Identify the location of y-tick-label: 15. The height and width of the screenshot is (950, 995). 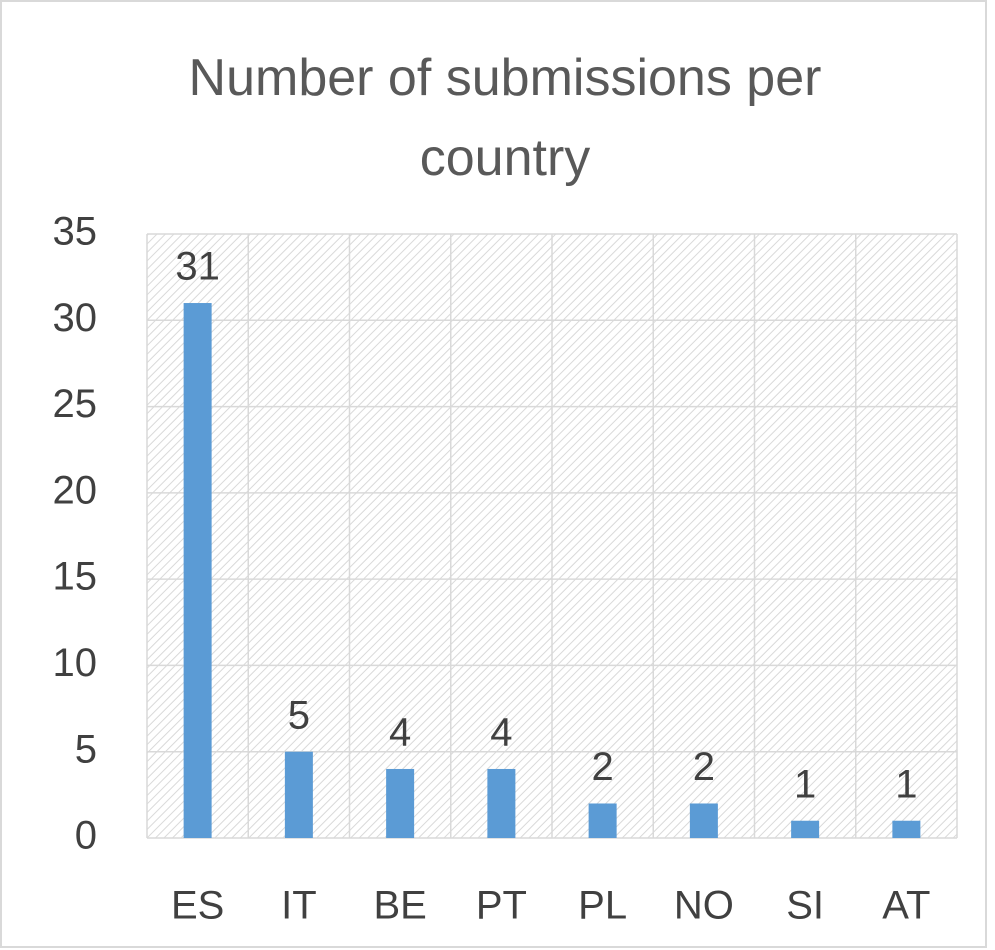
(75, 577).